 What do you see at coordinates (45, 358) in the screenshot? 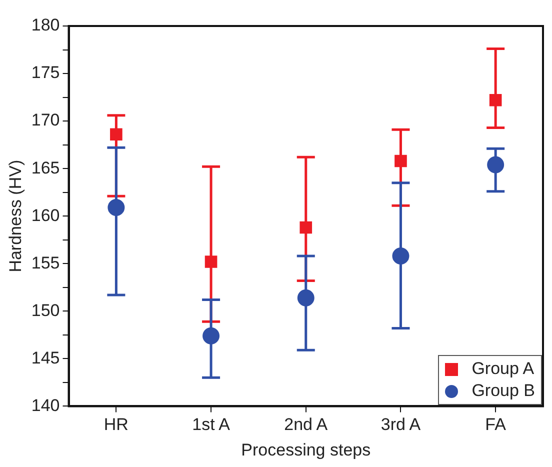
I see `y-tick-label: 145` at bounding box center [45, 358].